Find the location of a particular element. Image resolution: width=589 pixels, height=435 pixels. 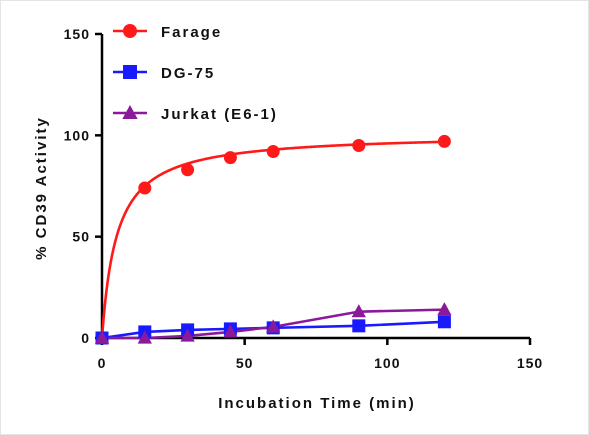

y-tick-label: 50 is located at coordinates (81, 237).